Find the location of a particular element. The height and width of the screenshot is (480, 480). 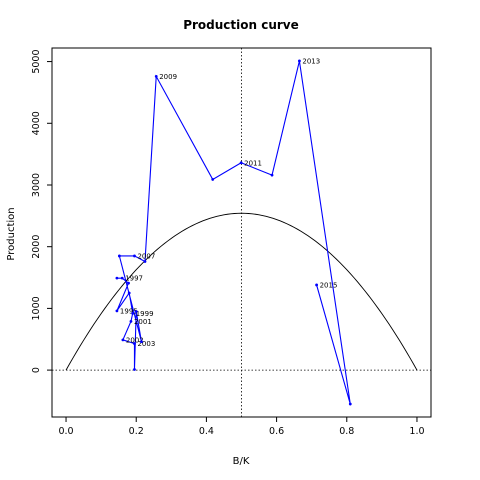

point-label: 1997 is located at coordinates (134, 279).